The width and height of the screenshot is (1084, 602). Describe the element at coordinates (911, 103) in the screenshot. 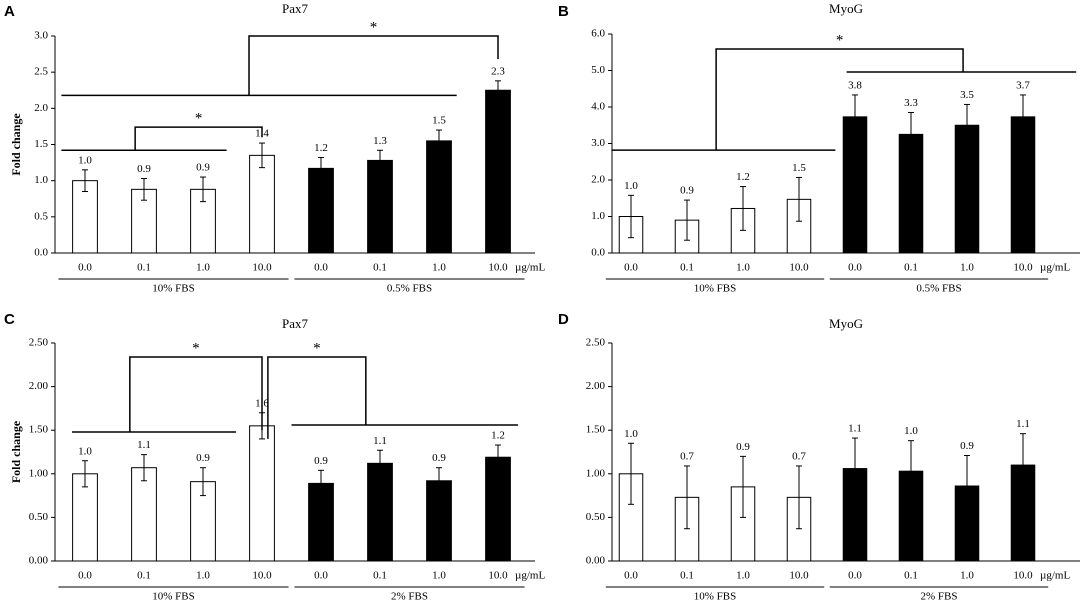

I see `value-label: 3.3` at that location.